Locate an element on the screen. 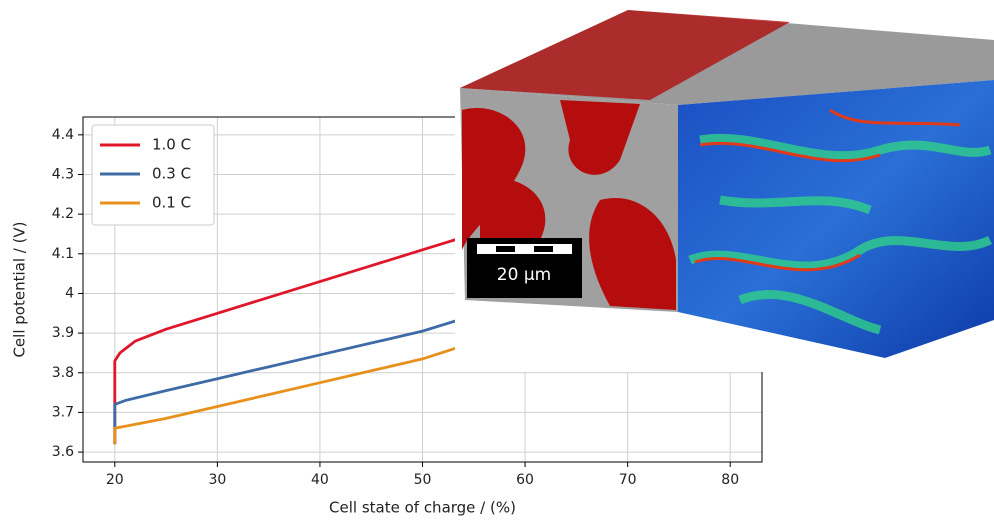 Image resolution: width=994 pixels, height=522 pixels. x-tick-label: 60 is located at coordinates (525, 480).